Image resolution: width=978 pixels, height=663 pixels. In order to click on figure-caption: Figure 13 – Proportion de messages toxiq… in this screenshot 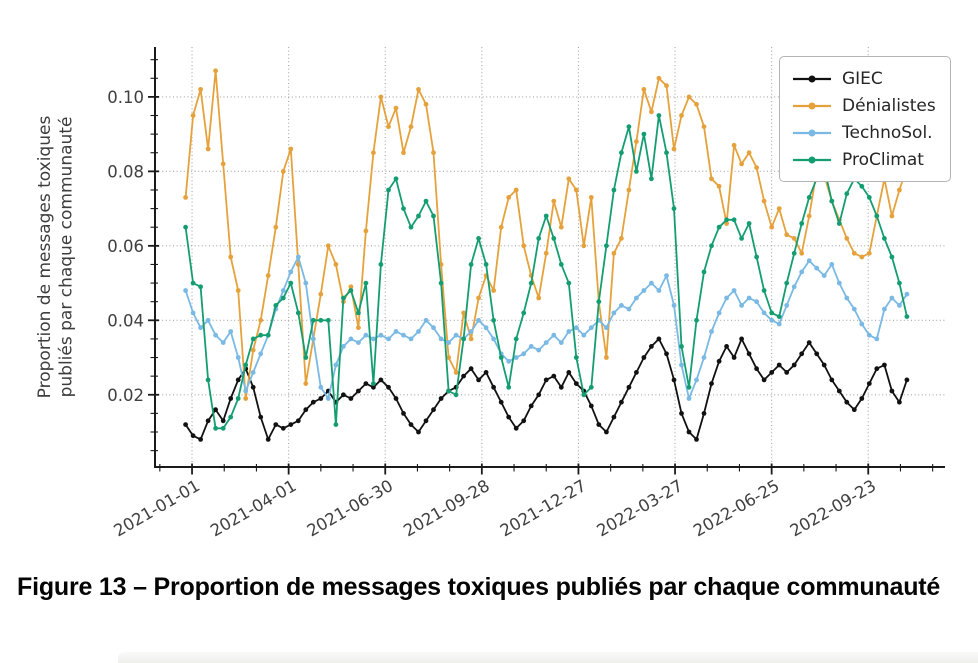, I will do `click(479, 587)`.